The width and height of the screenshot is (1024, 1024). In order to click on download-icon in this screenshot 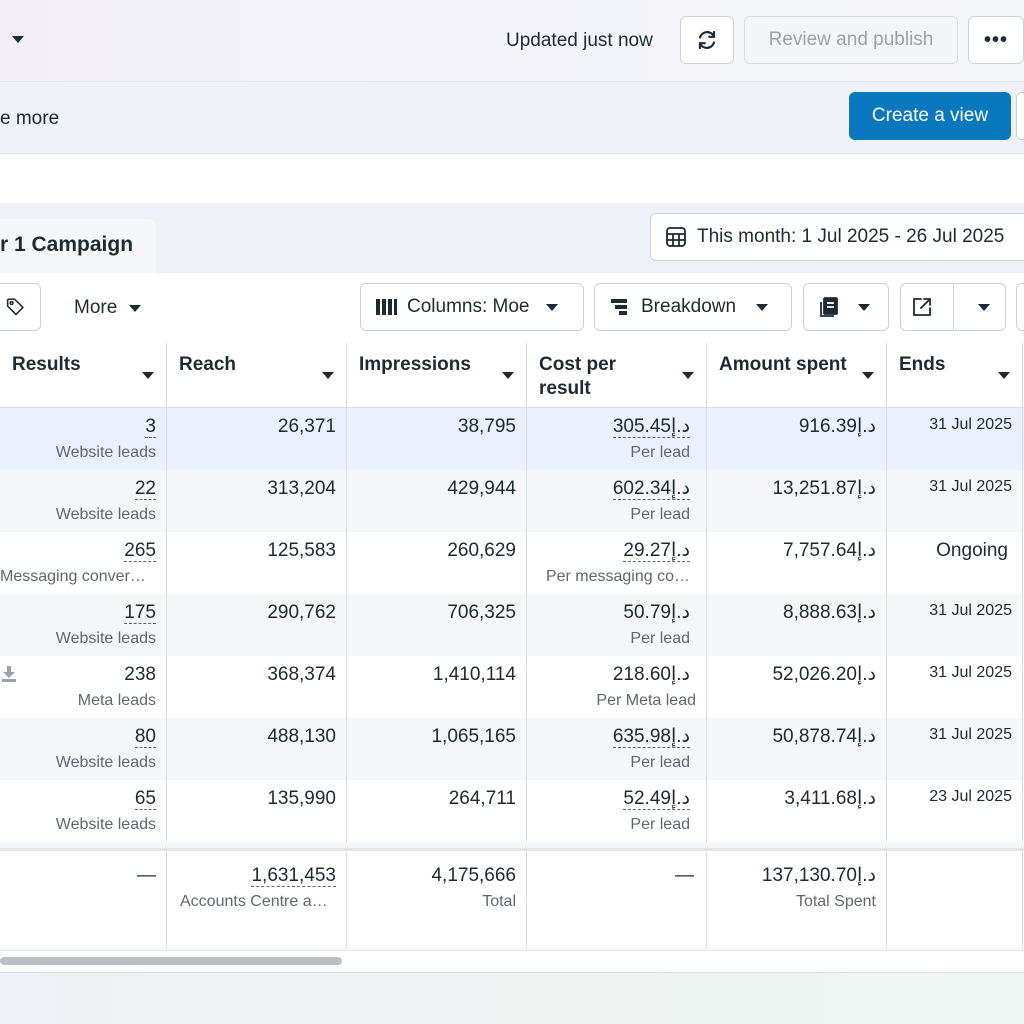, I will do `click(9, 674)`.